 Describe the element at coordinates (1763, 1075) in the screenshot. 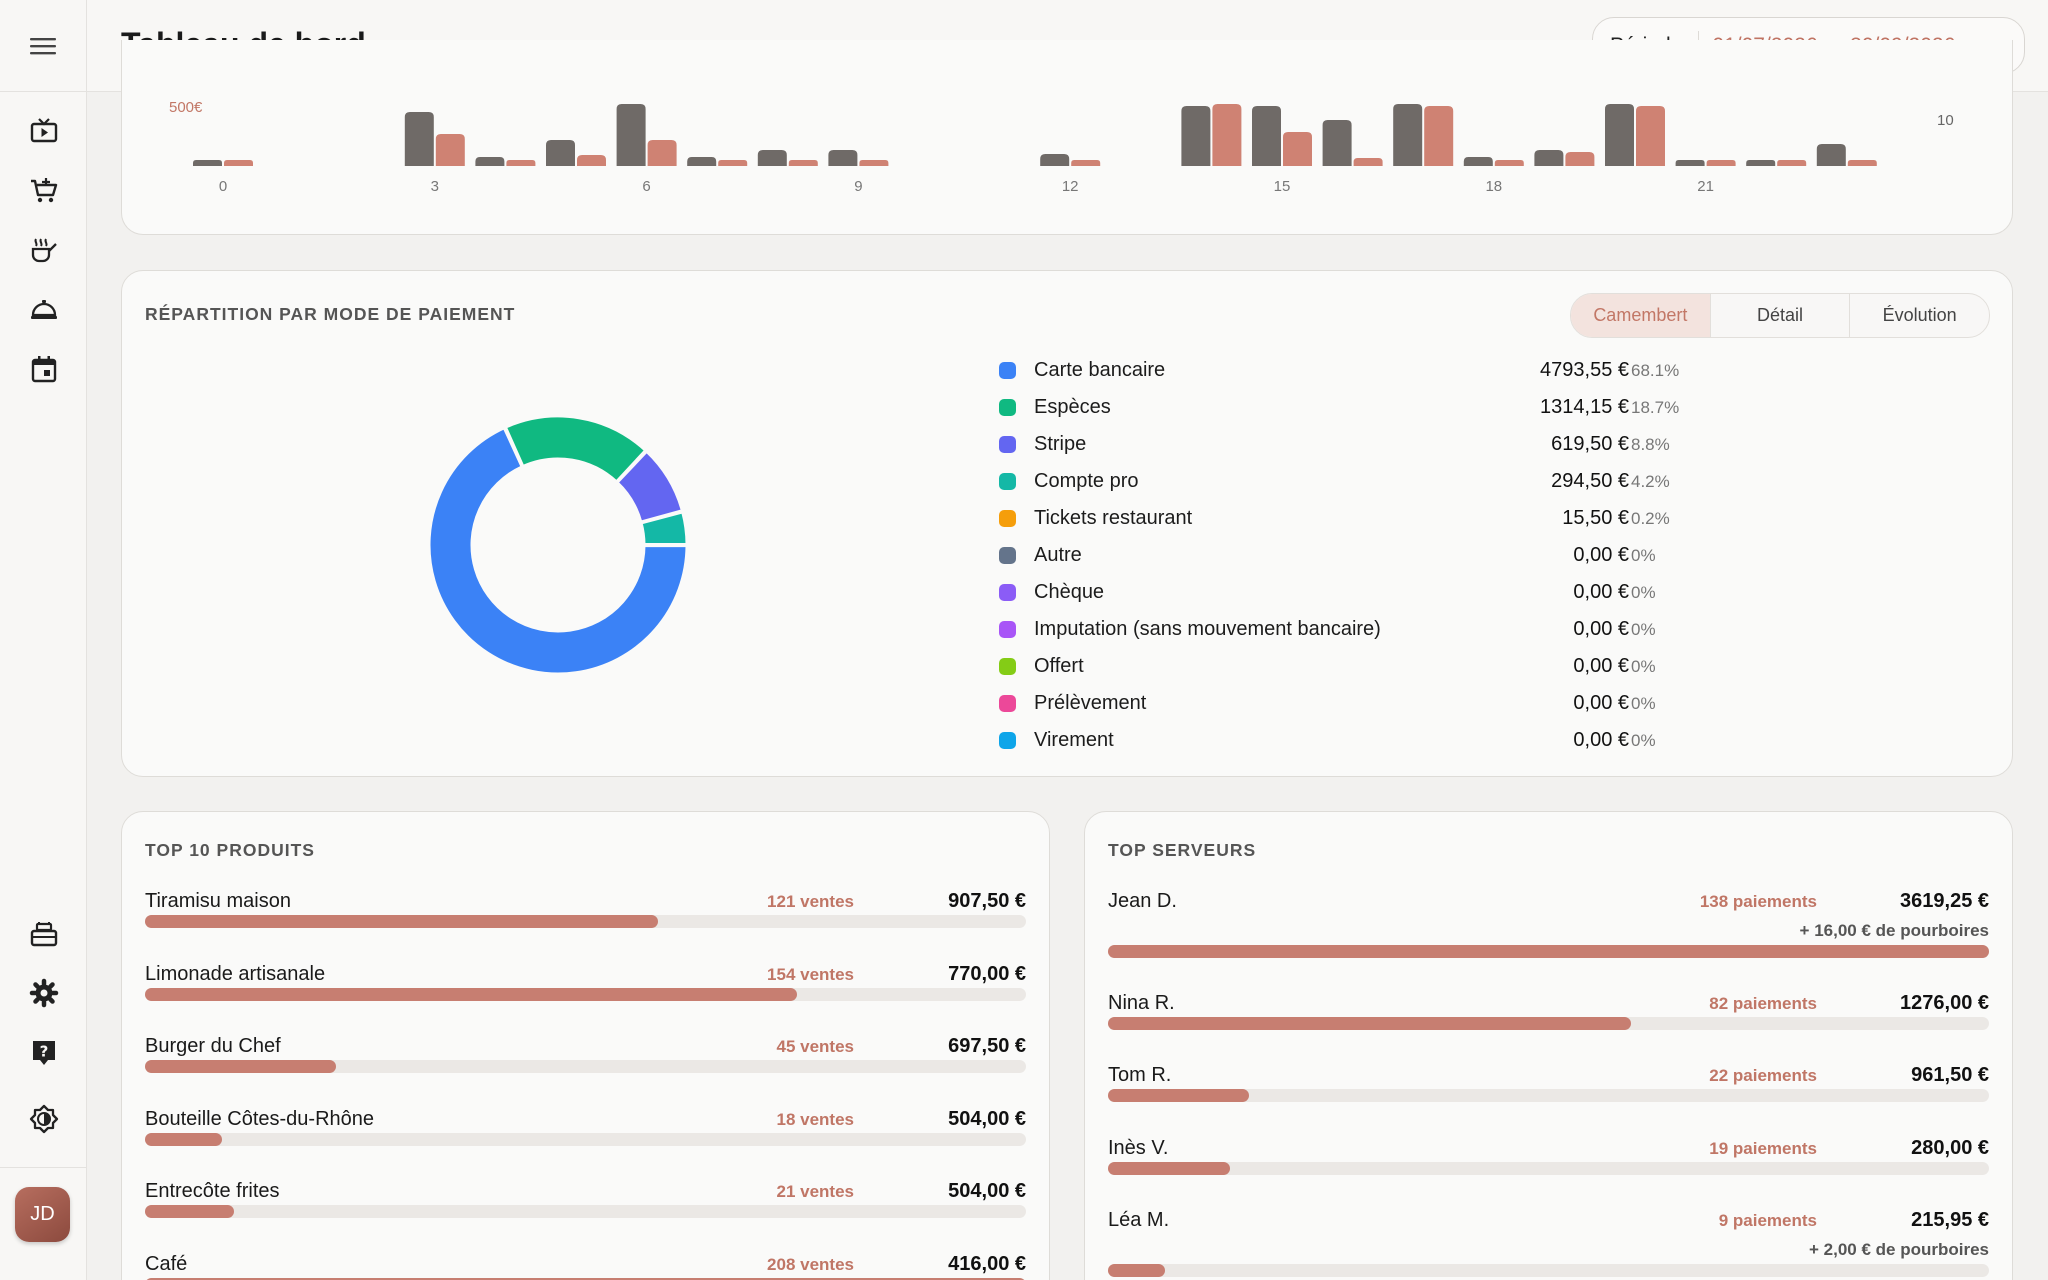

I see `ranking-count: 22 paiements` at that location.